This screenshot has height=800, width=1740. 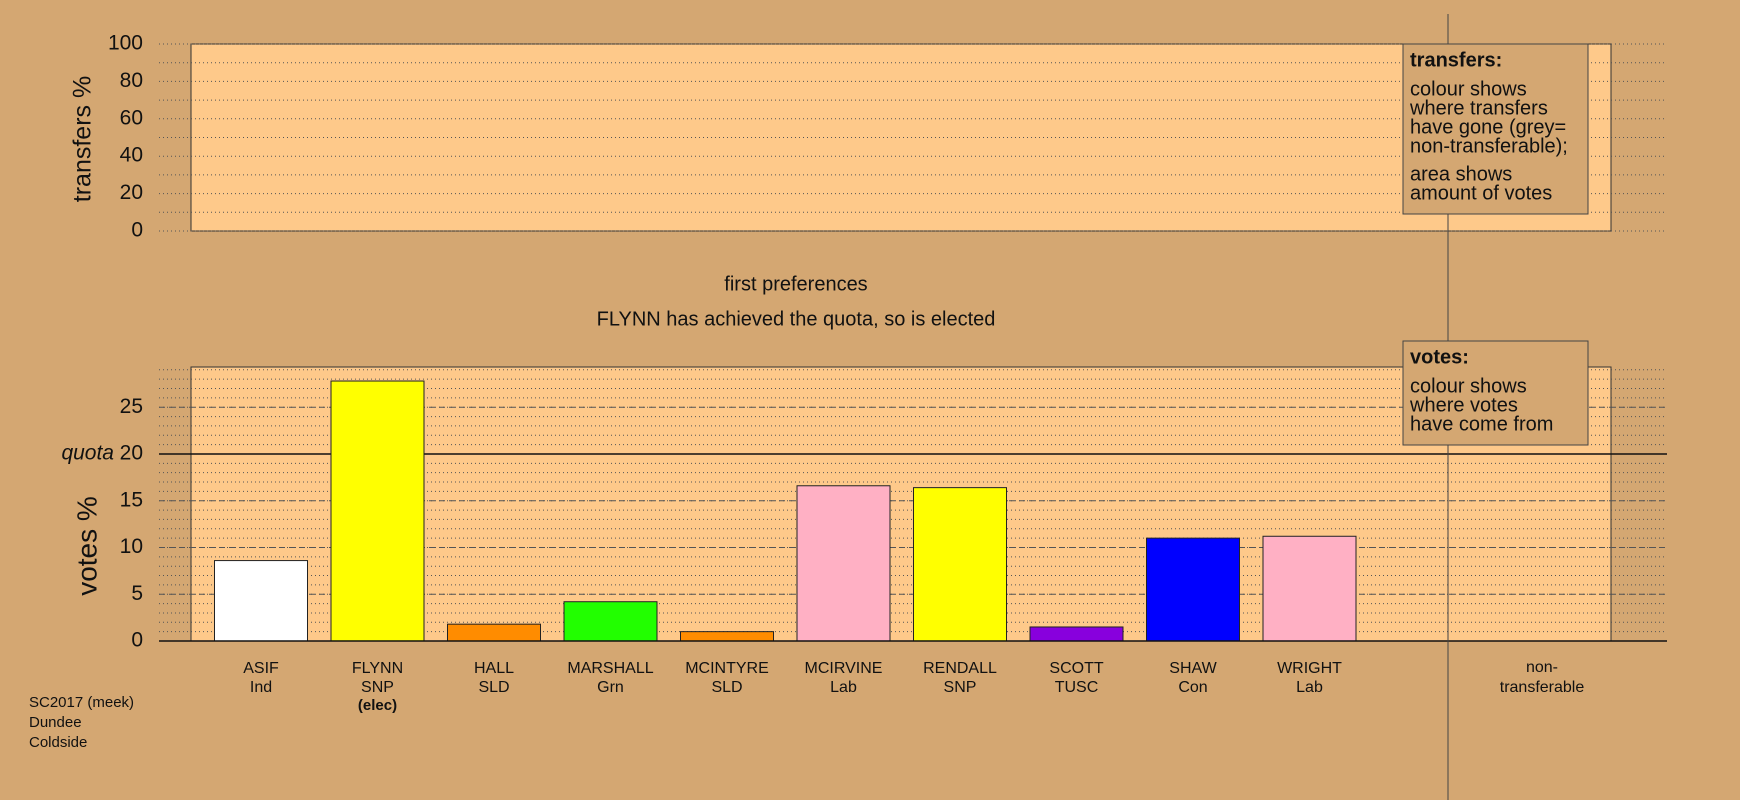 I want to click on legend-title: votes:, so click(x=1439, y=357).